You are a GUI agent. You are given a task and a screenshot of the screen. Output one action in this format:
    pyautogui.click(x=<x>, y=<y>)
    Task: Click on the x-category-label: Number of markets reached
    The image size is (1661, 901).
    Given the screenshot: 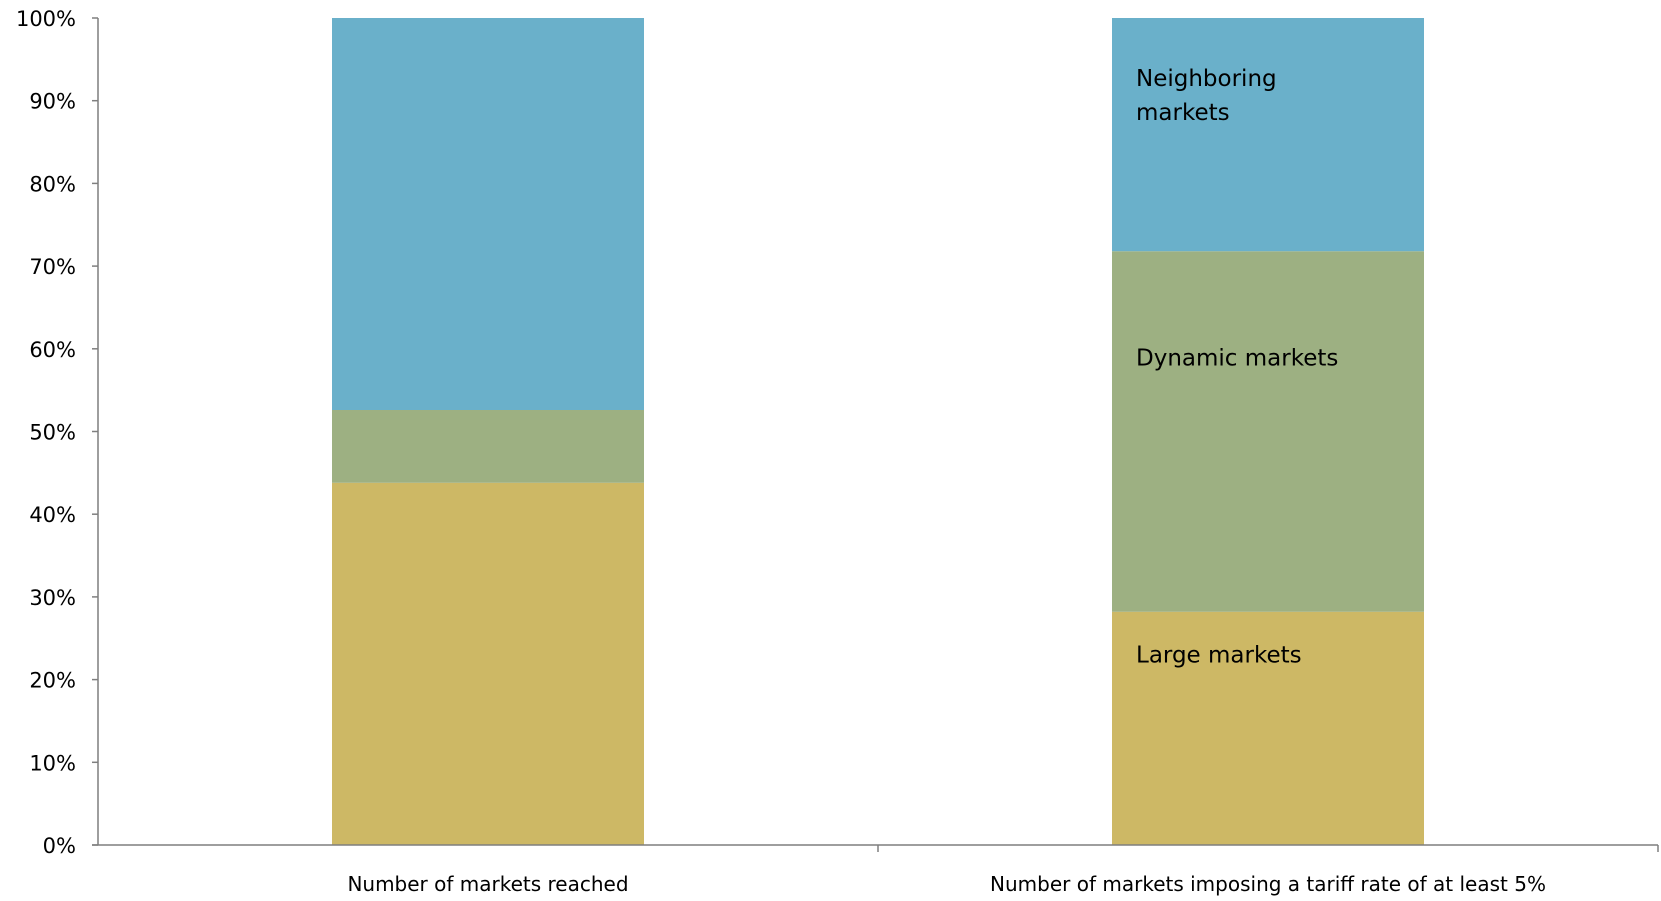 What is the action you would take?
    pyautogui.click(x=487, y=884)
    